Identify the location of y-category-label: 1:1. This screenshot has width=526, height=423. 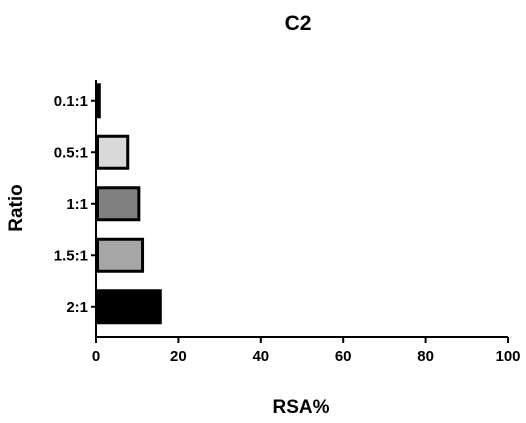
(77, 204).